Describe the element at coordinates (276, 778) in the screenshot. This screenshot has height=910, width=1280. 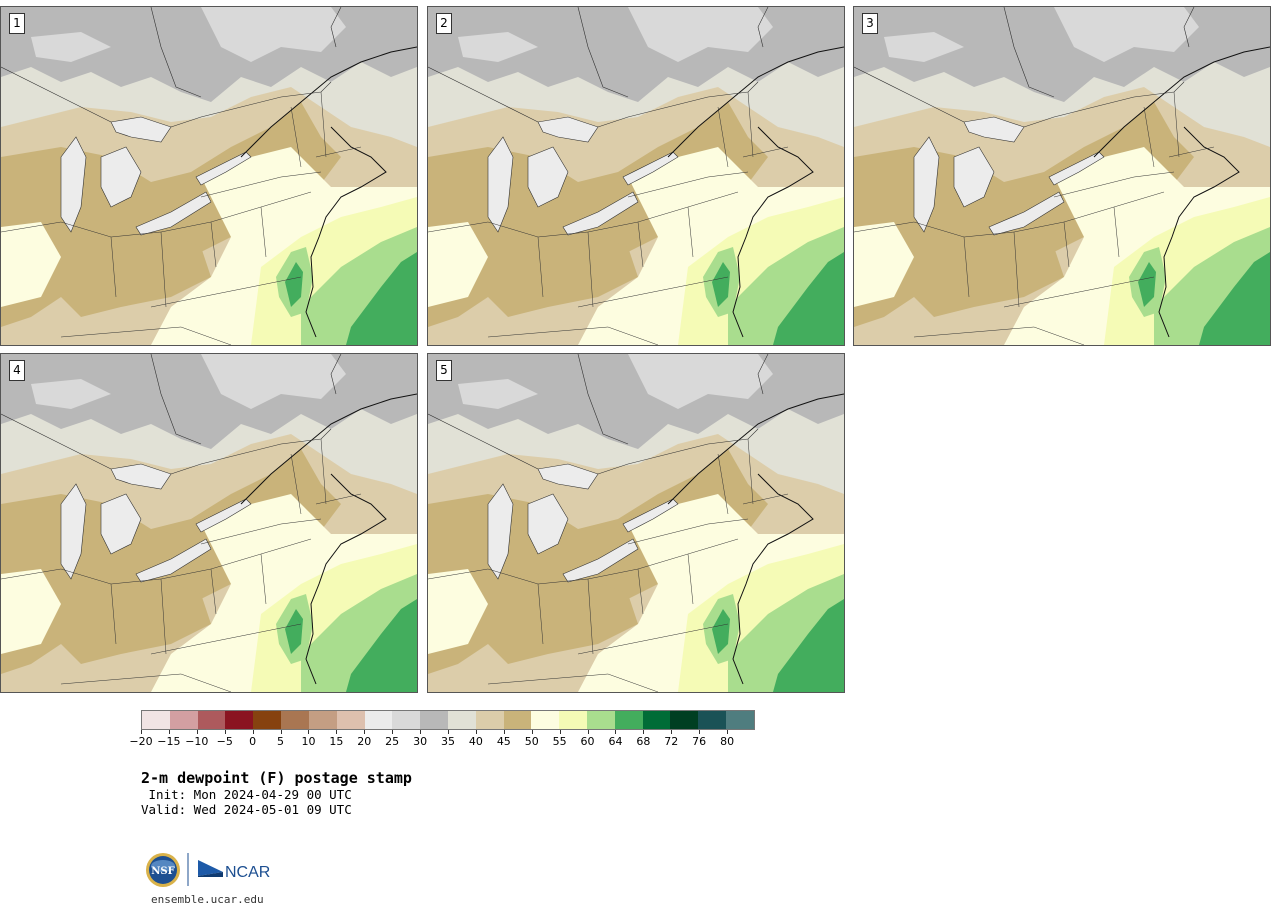
I see `plot-title: 2-m dewpoint (F) postage stamp` at that location.